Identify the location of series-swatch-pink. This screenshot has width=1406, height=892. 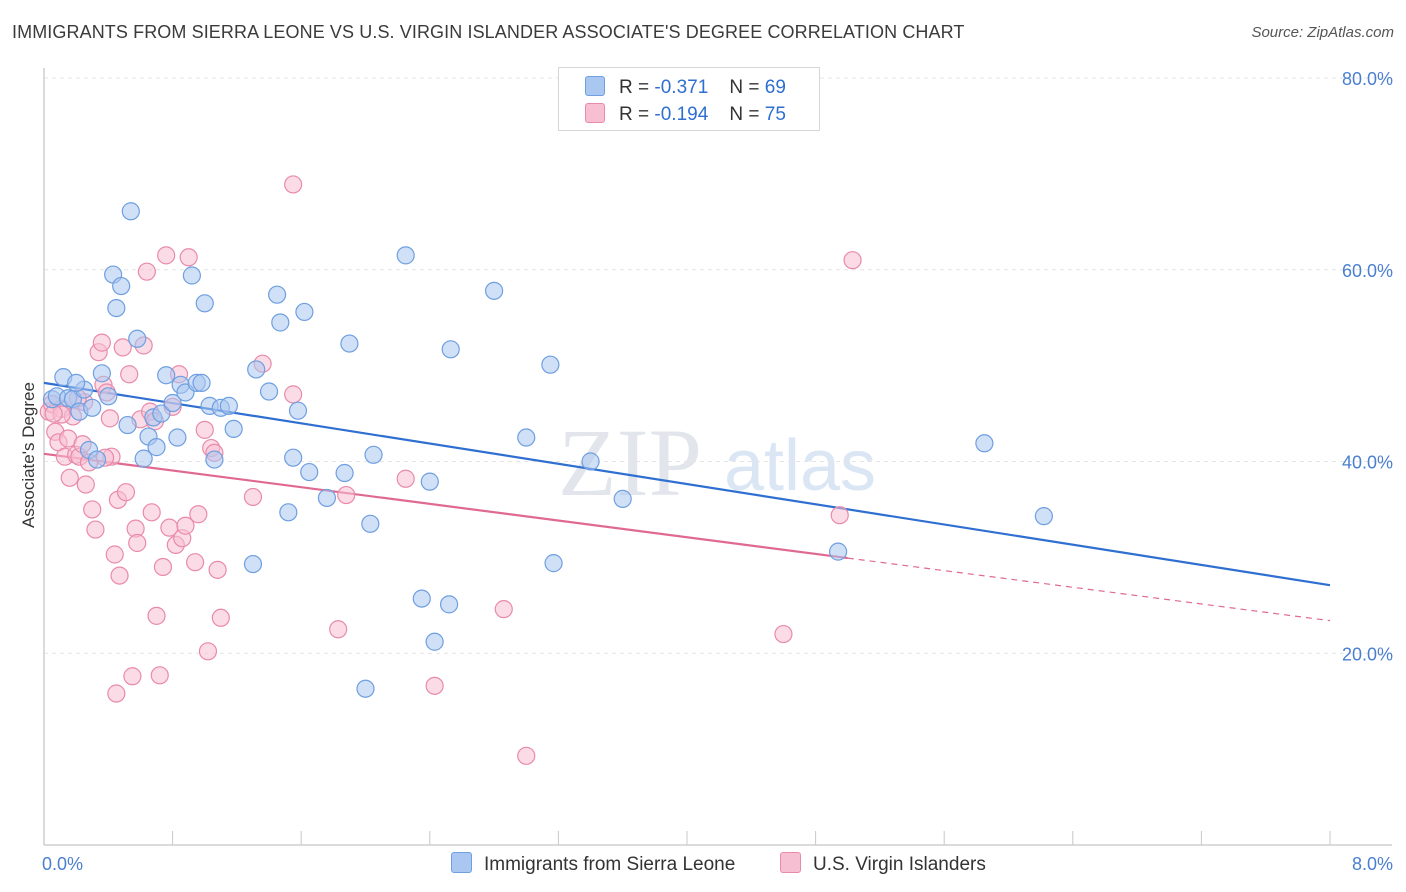
(790, 862).